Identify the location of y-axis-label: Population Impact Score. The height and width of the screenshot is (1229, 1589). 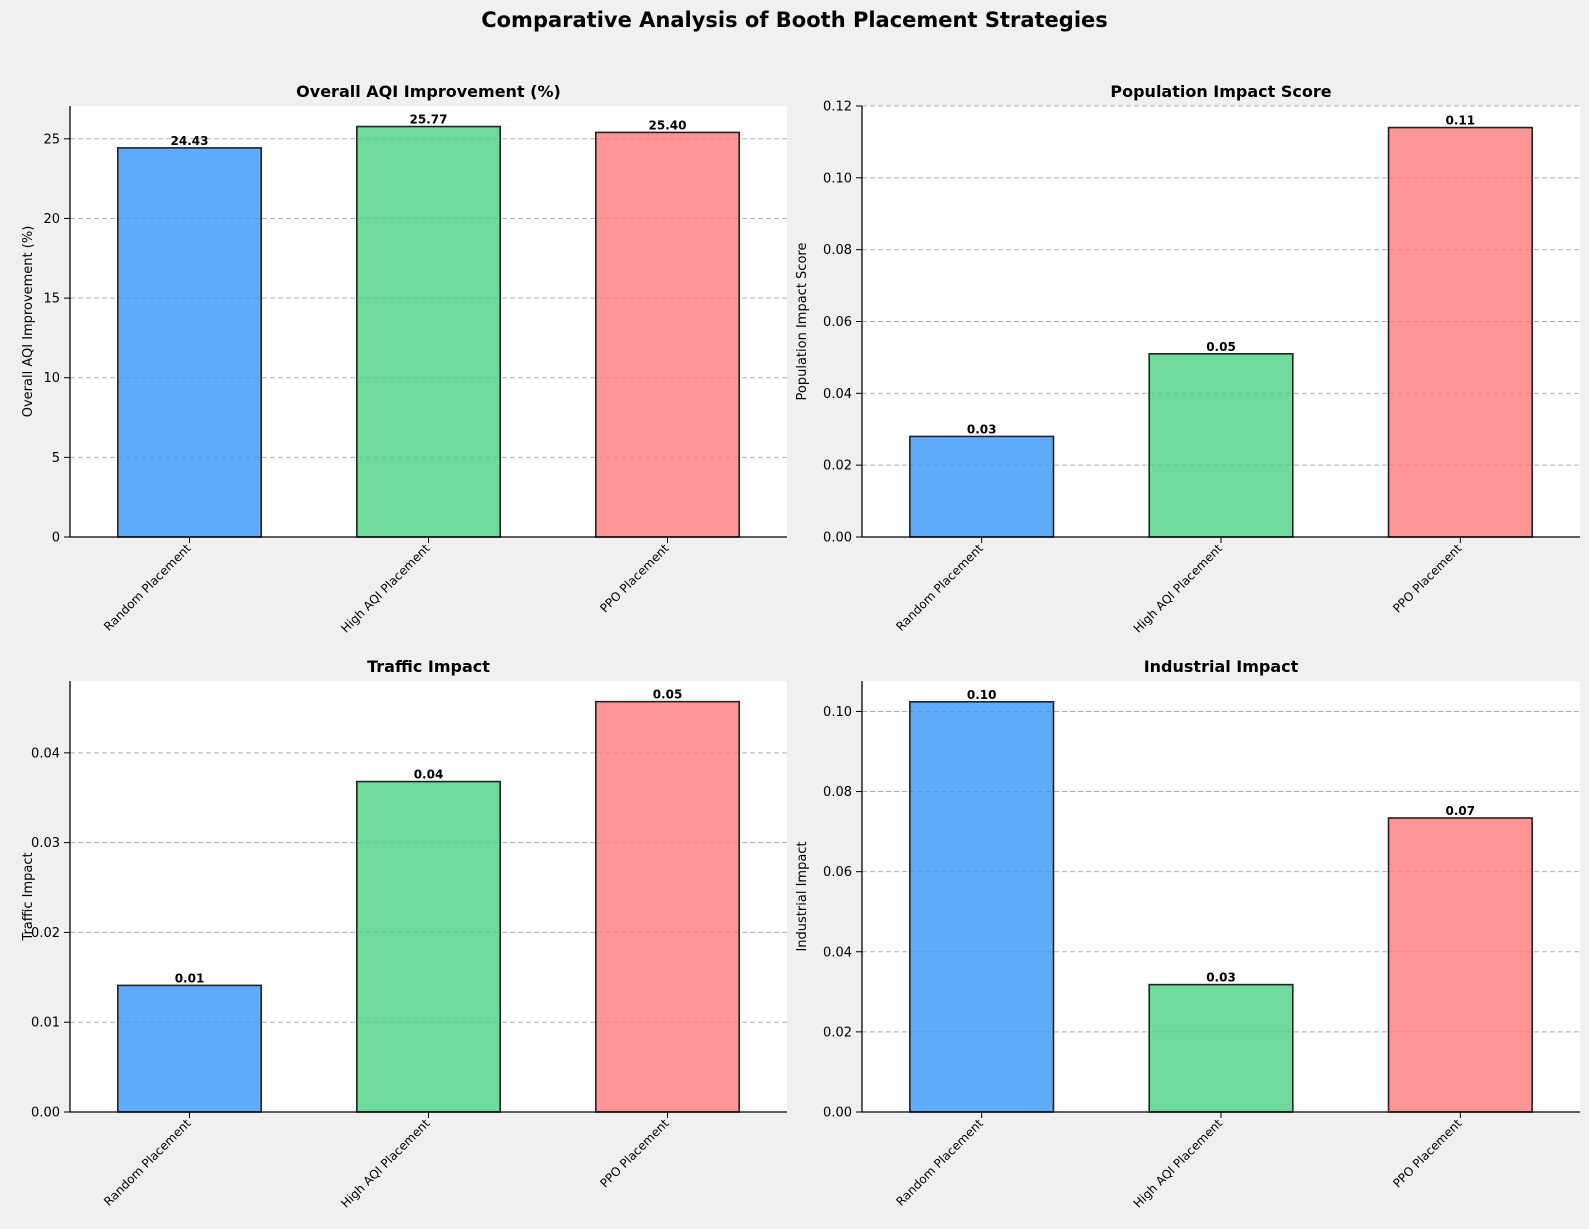
(802, 322).